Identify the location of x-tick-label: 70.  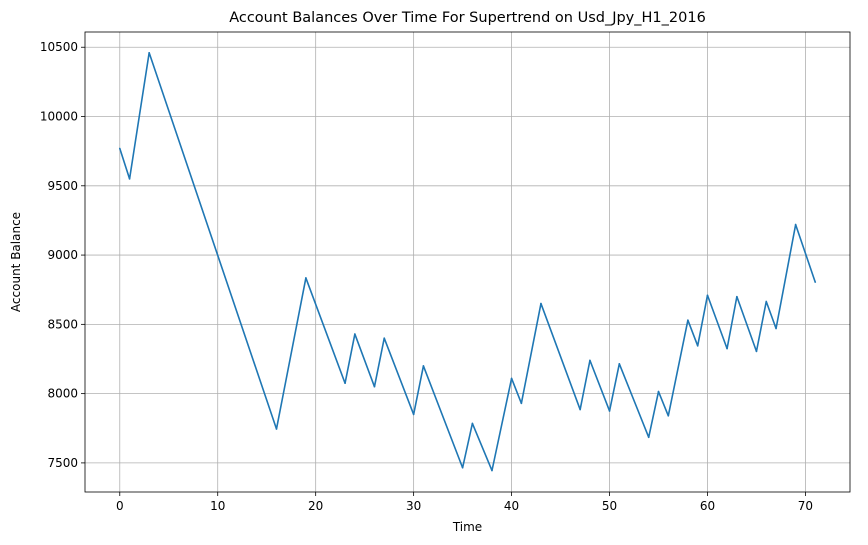
(805, 506).